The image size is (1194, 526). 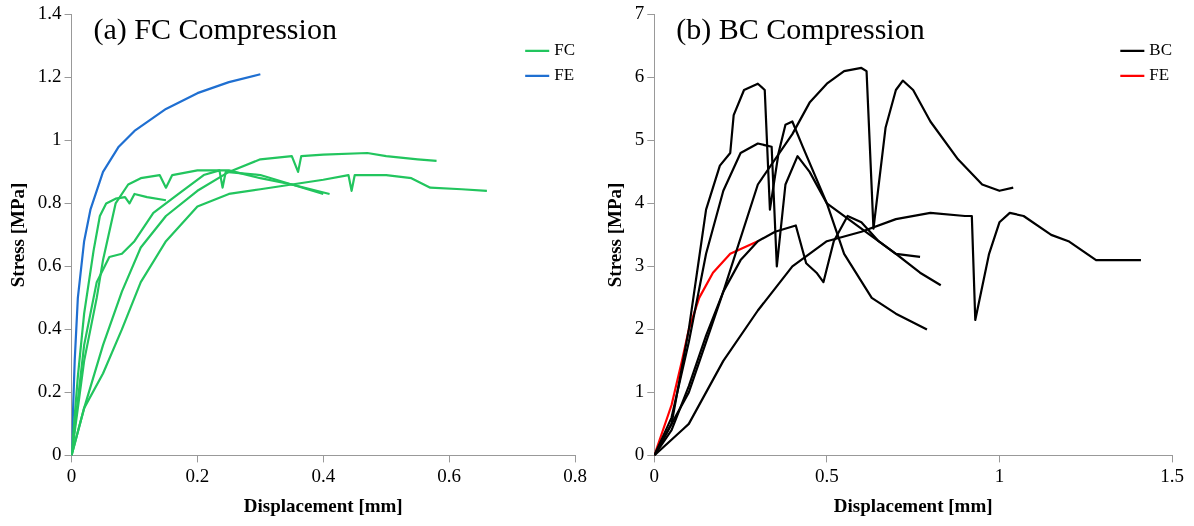 What do you see at coordinates (639, 139) in the screenshot?
I see `y-tick-label: 5` at bounding box center [639, 139].